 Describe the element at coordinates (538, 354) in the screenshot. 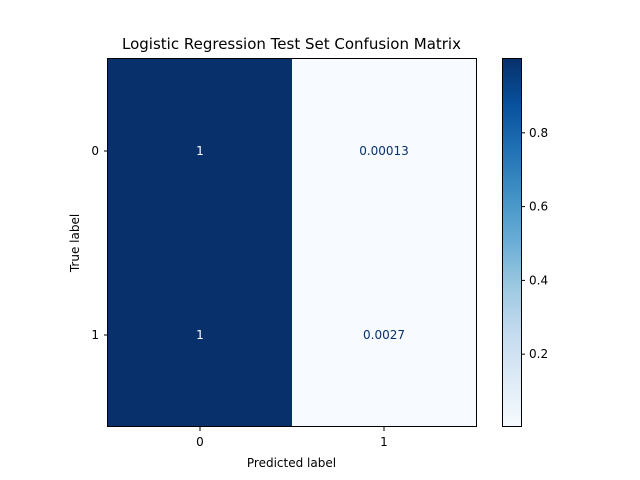

I see `colorbar-tick-label: 0.2` at that location.